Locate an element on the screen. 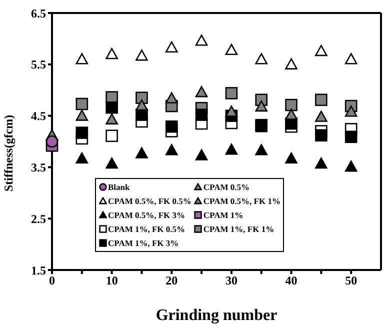 The height and width of the screenshot is (330, 384). x-tick-label: 30 is located at coordinates (231, 281).